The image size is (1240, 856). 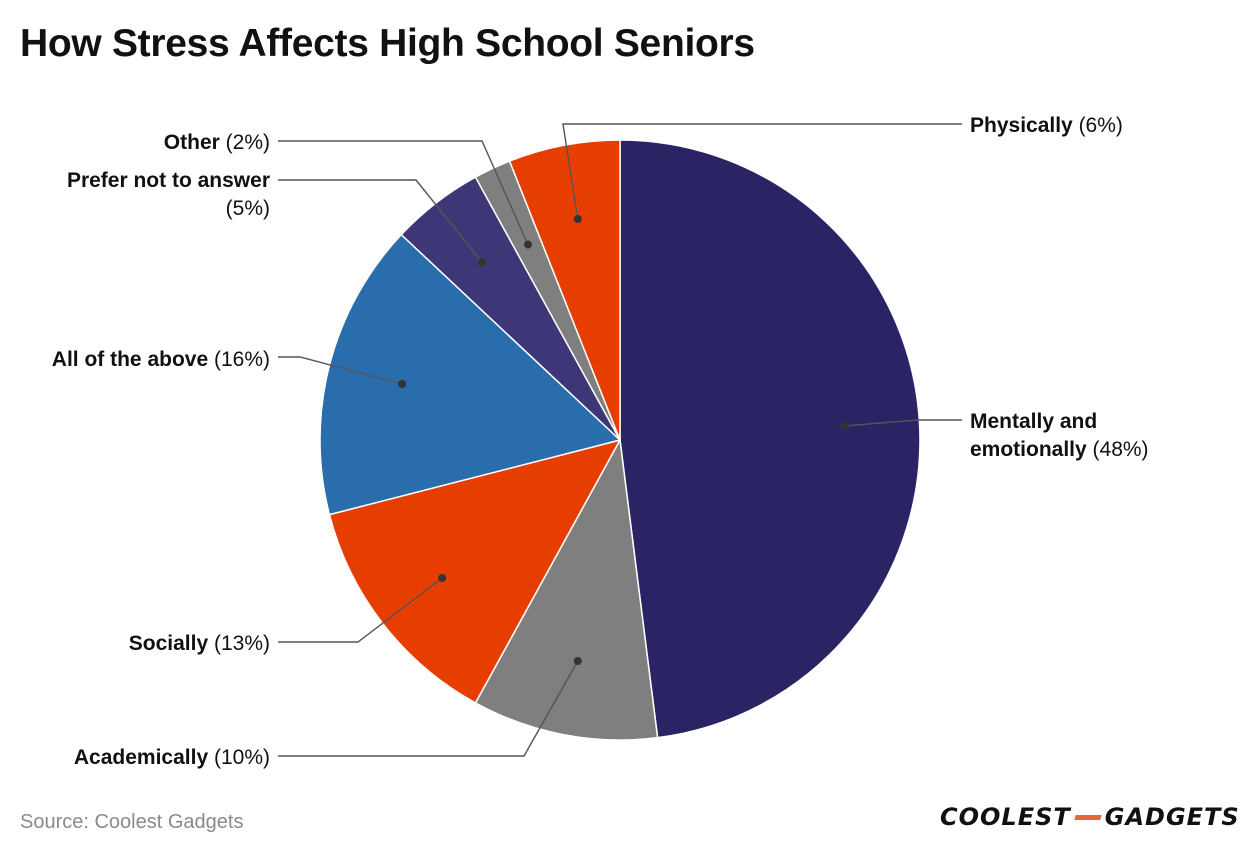 I want to click on slice-label-6: Physically (6%), so click(x=1046, y=125).